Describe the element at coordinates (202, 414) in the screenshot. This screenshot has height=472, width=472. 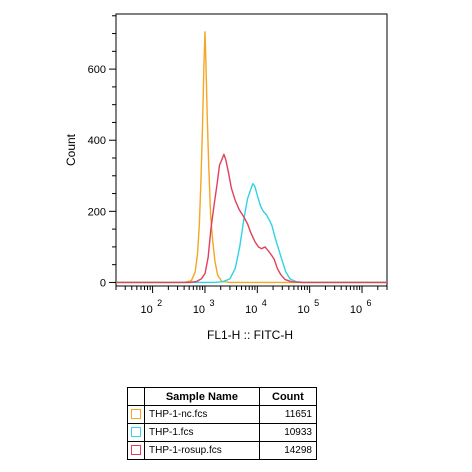
I see `legend-sample-name: THP-1-nc.fcs` at that location.